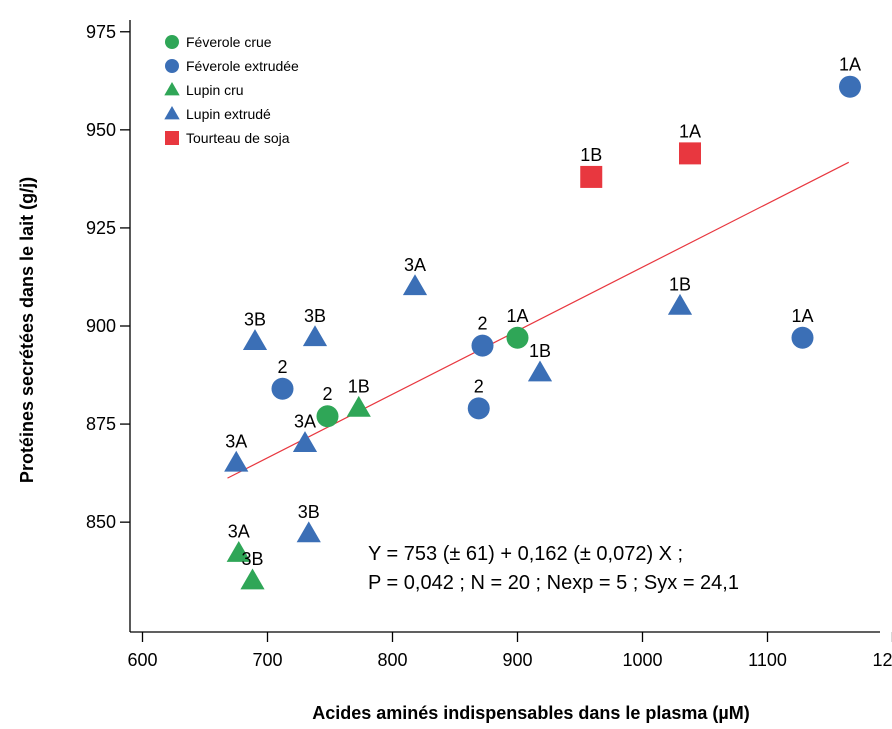  What do you see at coordinates (215, 90) in the screenshot?
I see `legend-label: Lupin cru` at bounding box center [215, 90].